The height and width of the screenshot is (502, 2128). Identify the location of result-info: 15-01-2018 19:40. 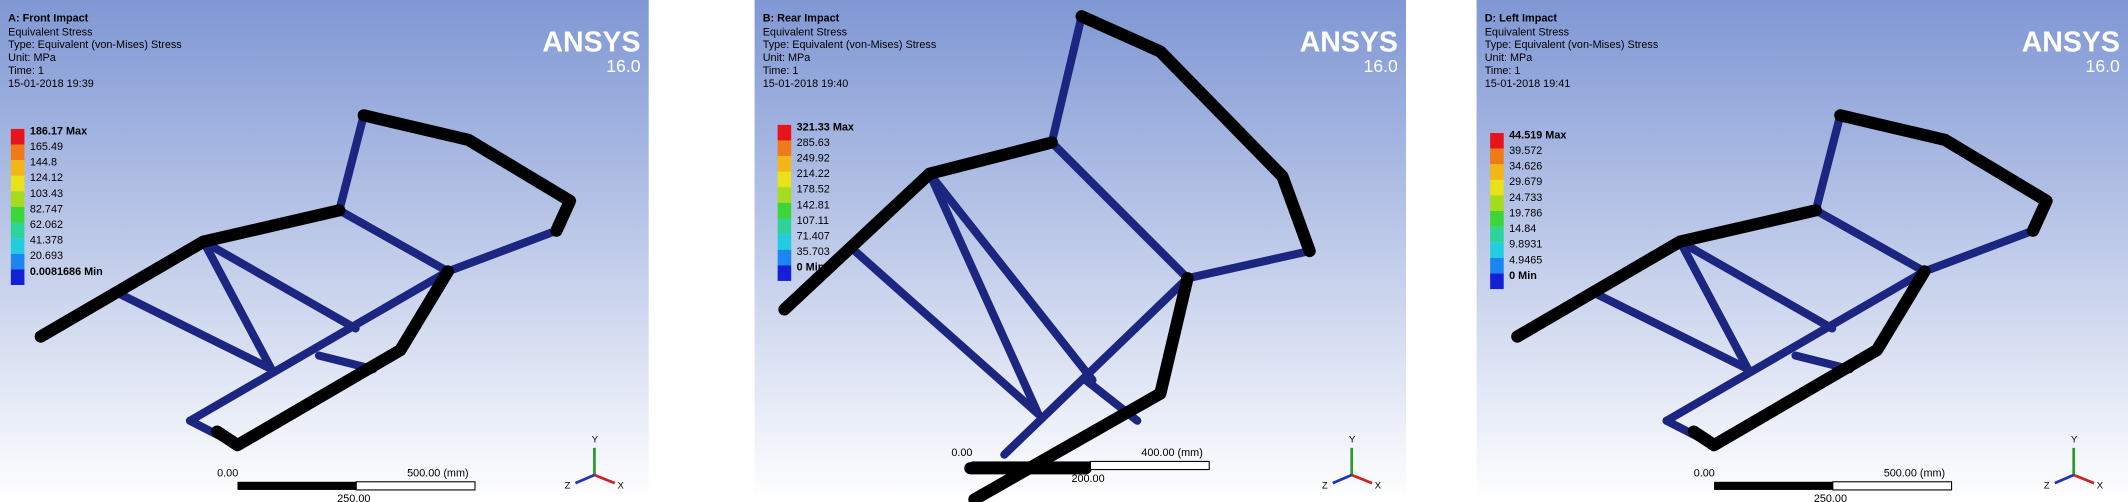
(806, 84).